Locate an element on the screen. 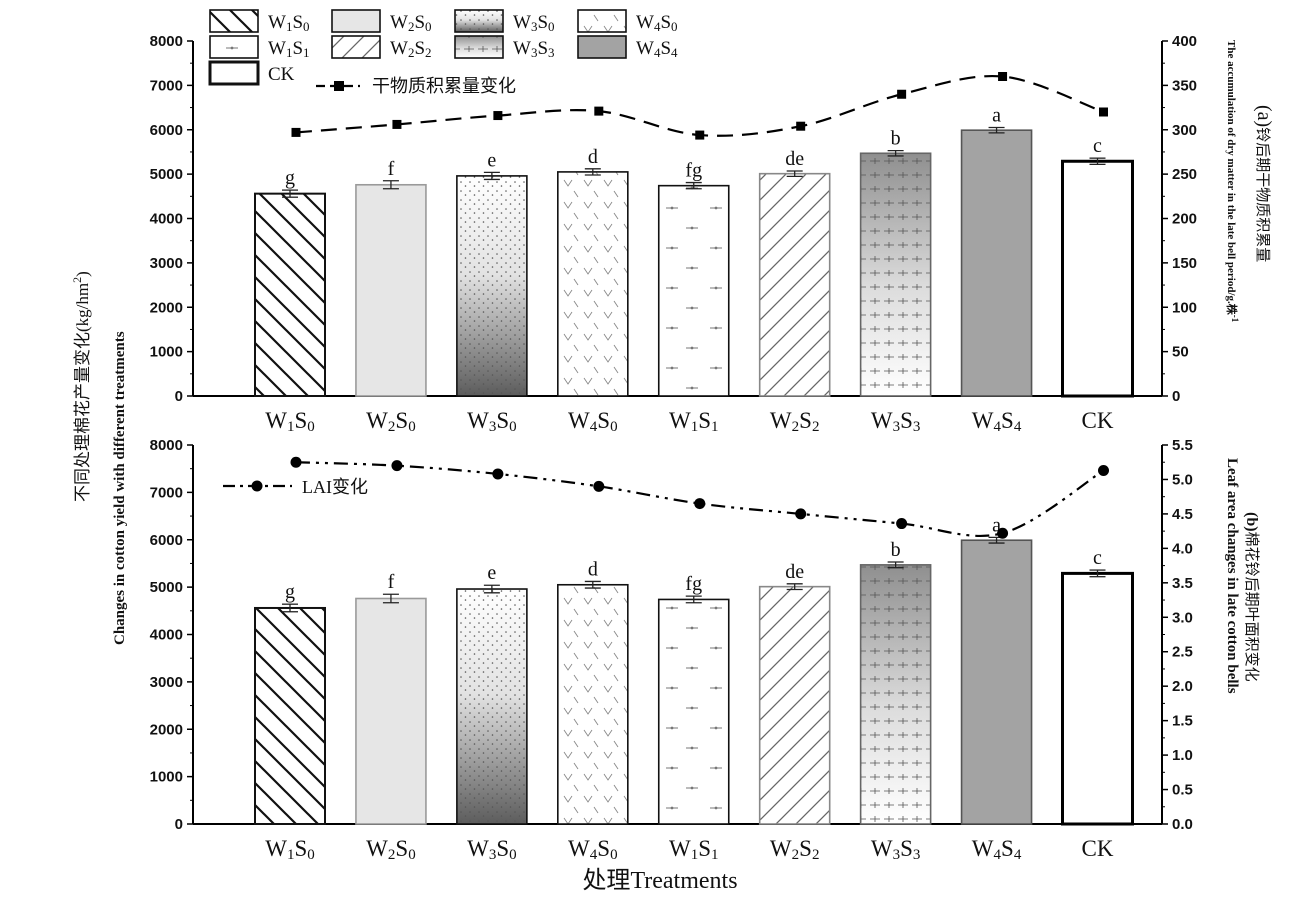 The height and width of the screenshot is (898, 1299). legend-label: CK is located at coordinates (281, 74).